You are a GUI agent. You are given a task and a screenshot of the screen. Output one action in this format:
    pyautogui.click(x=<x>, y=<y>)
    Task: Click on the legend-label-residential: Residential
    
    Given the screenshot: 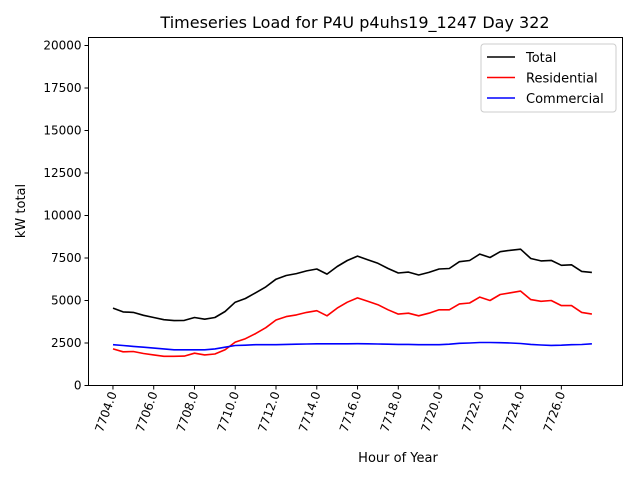 What is the action you would take?
    pyautogui.click(x=562, y=79)
    